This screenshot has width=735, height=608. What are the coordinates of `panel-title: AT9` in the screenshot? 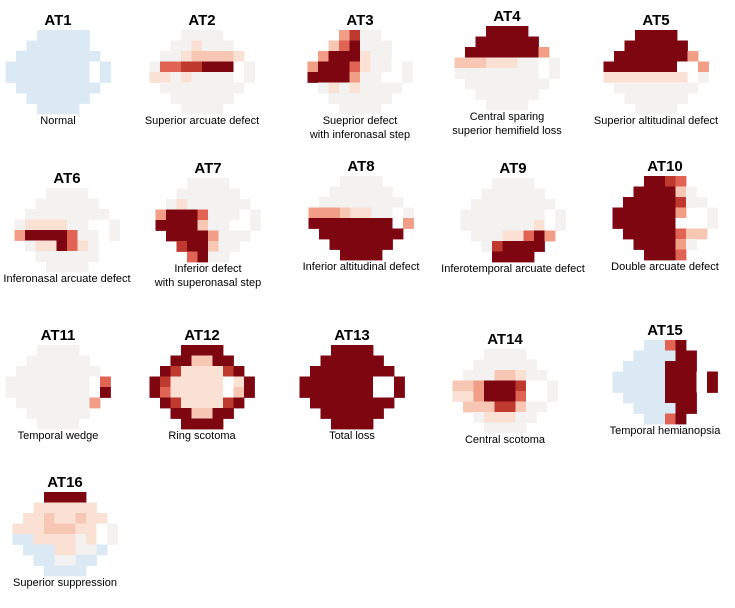 It's located at (513, 168).